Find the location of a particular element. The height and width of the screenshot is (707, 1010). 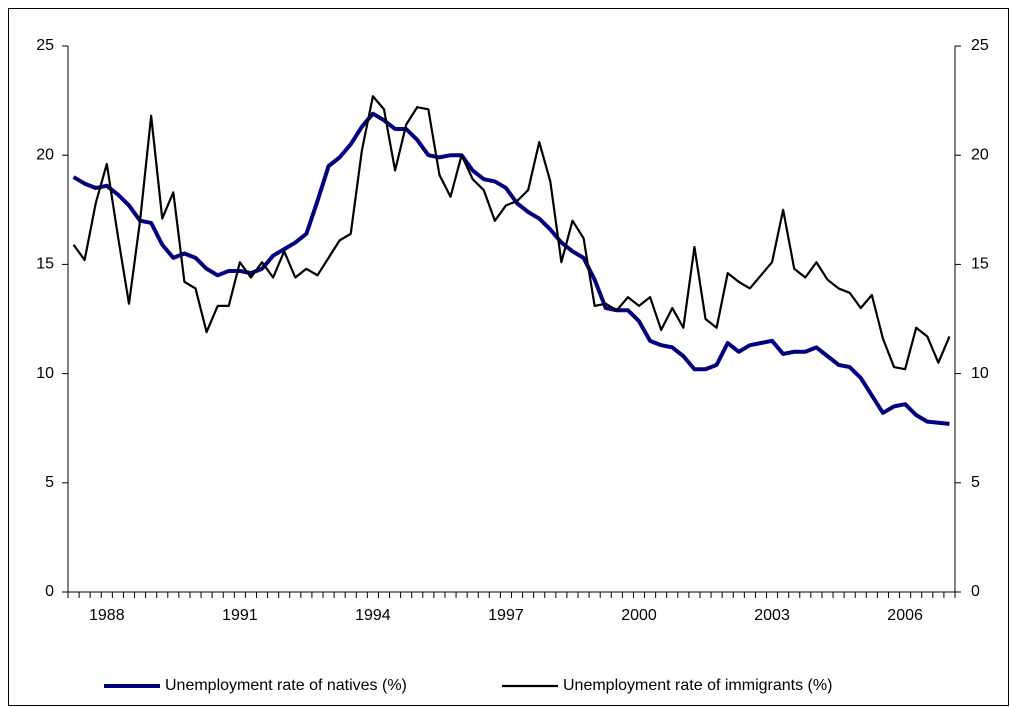

y-tick-label: 15 is located at coordinates (45, 264).